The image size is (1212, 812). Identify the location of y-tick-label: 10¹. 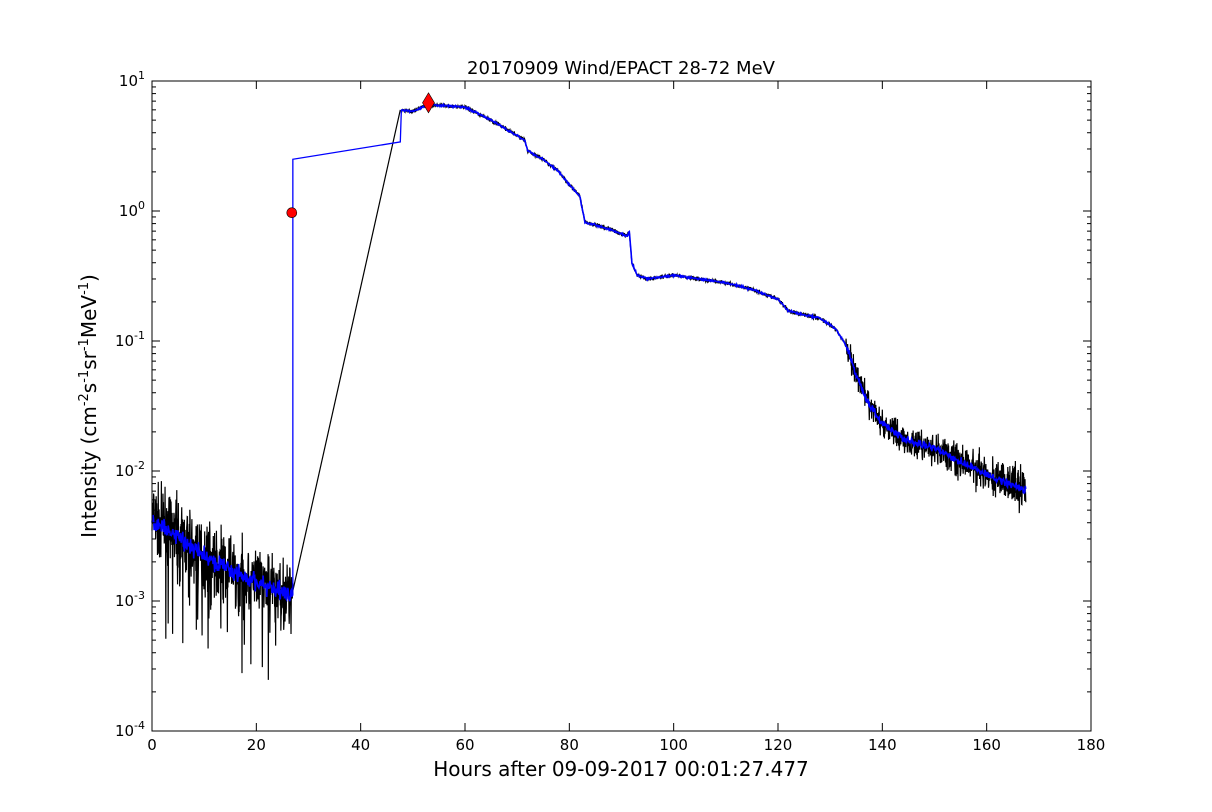
(132, 79).